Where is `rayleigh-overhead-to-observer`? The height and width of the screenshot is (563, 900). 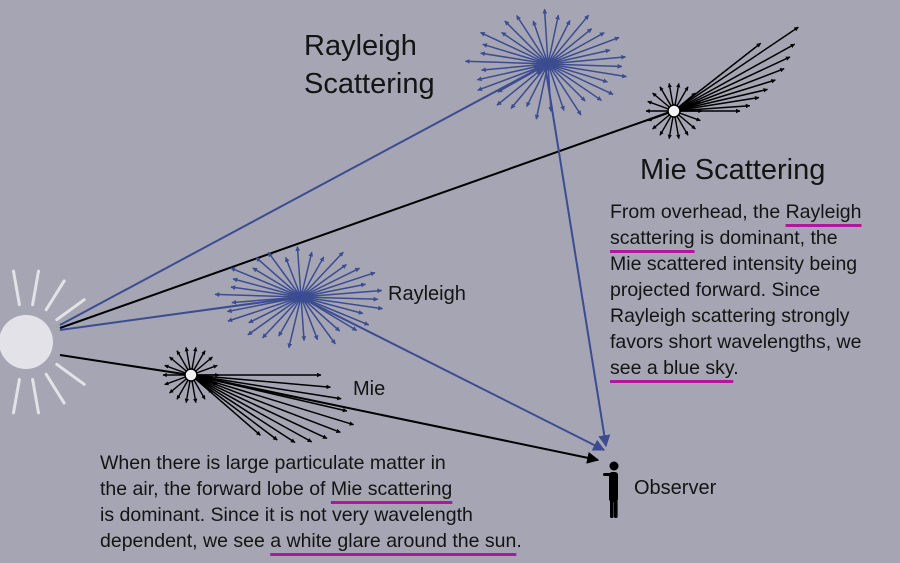
rayleigh-overhead-to-observer is located at coordinates (577, 256).